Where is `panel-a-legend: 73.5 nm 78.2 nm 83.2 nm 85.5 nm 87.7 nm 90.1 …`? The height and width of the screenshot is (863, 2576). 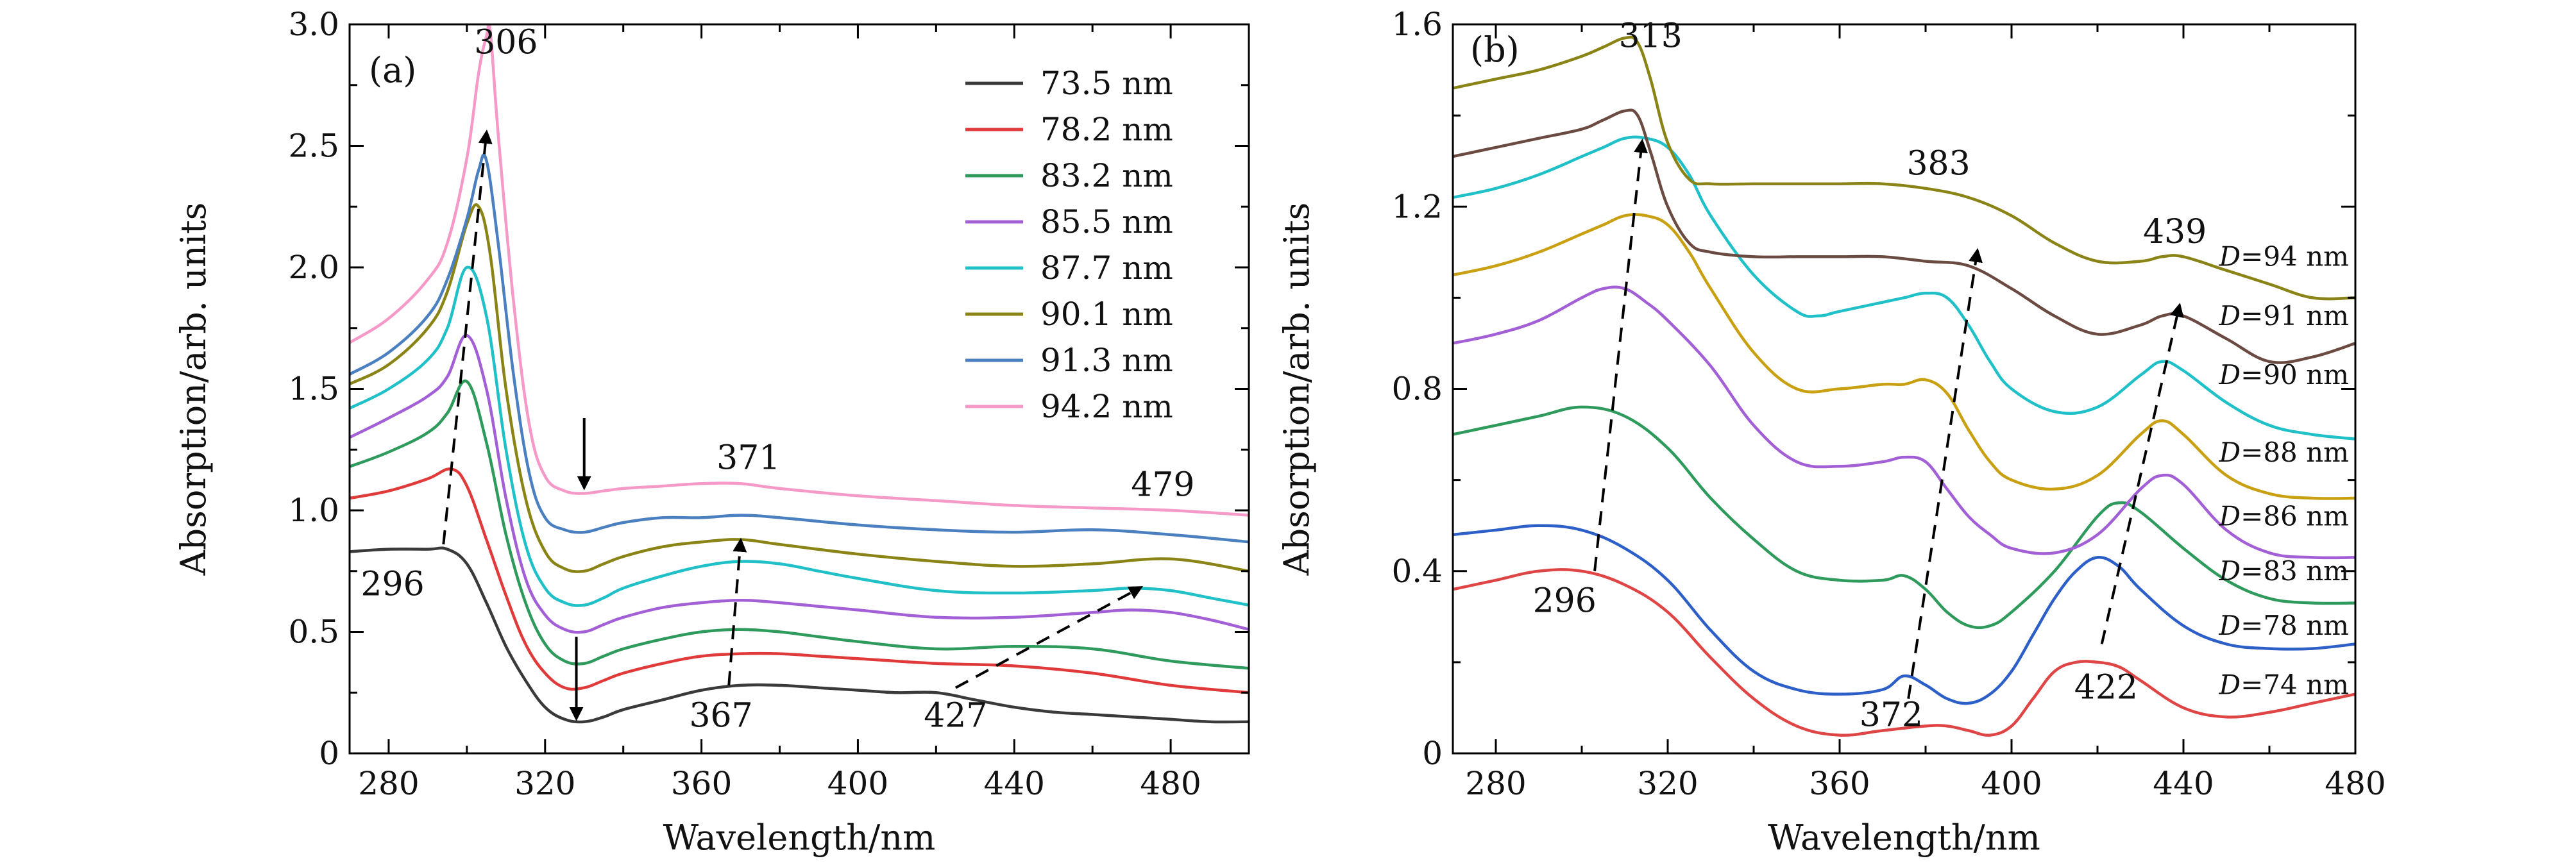 panel-a-legend: 73.5 nm 78.2 nm 83.2 nm 85.5 nm 87.7 nm 90.1 … is located at coordinates (1069, 245).